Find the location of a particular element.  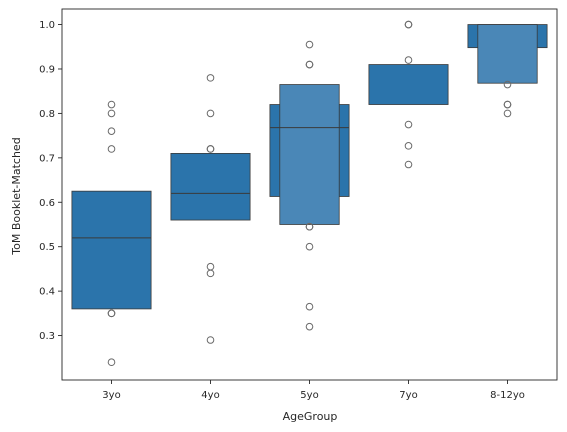

x-tick-label: 5yo is located at coordinates (309, 395).